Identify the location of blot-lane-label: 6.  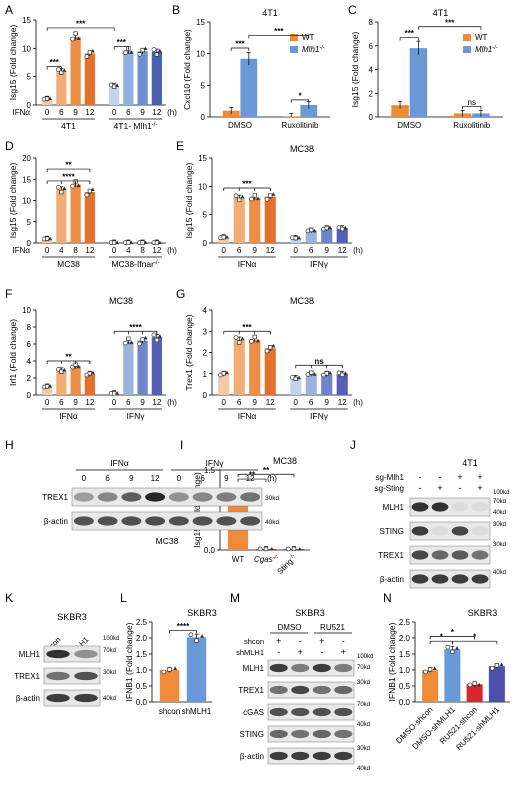
(107, 478).